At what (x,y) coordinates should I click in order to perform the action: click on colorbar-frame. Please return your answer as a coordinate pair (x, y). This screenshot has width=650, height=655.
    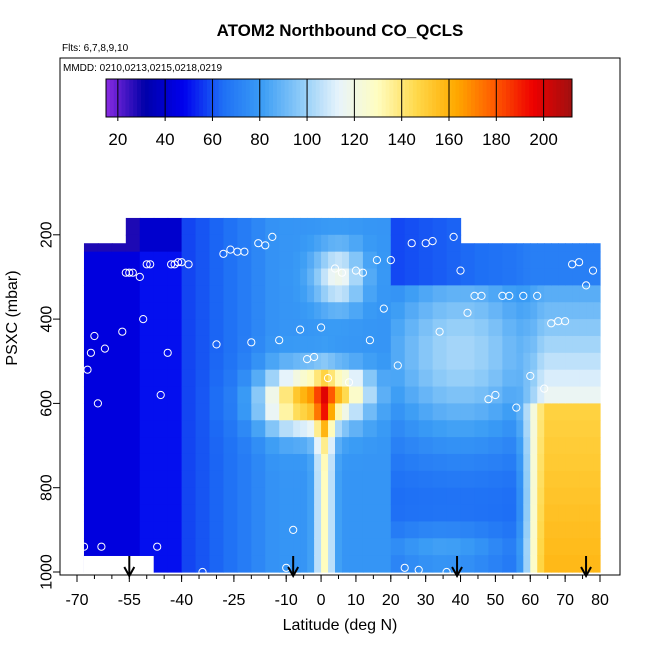
    Looking at the image, I should click on (339, 98).